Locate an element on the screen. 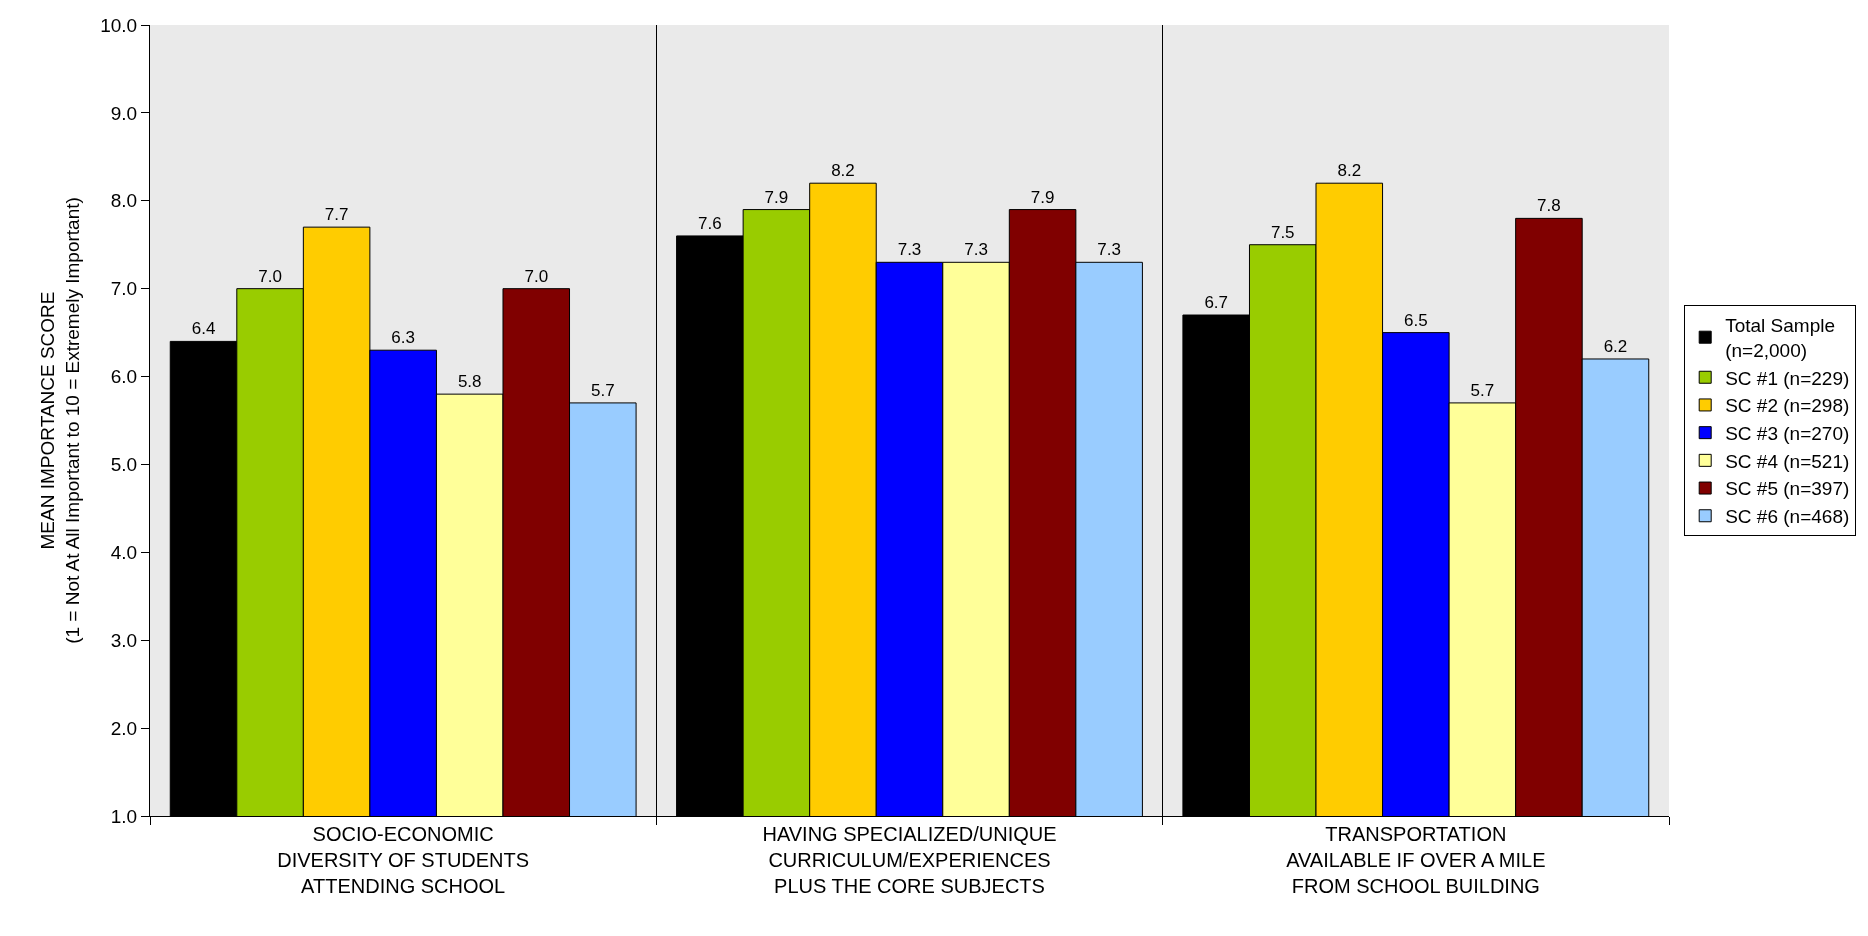  legend-label: SC #2 (n=298) is located at coordinates (1787, 406).